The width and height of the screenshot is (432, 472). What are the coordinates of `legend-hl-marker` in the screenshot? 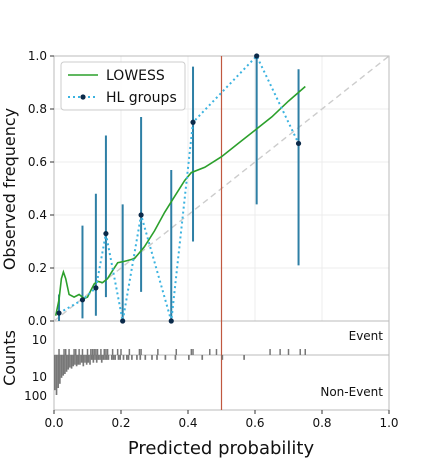 It's located at (83, 97).